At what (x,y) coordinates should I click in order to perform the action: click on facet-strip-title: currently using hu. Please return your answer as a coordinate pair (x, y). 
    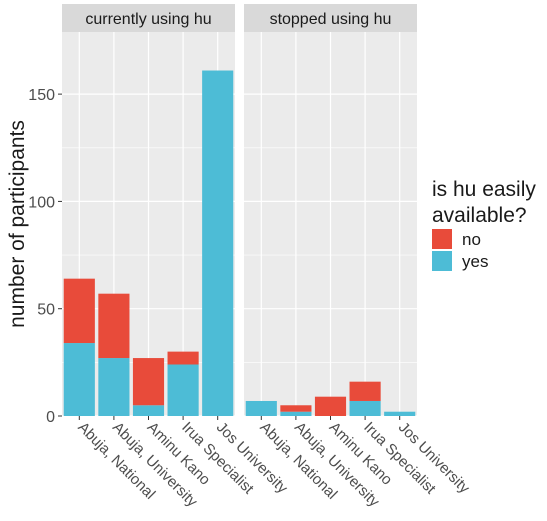
    Looking at the image, I should click on (148, 19).